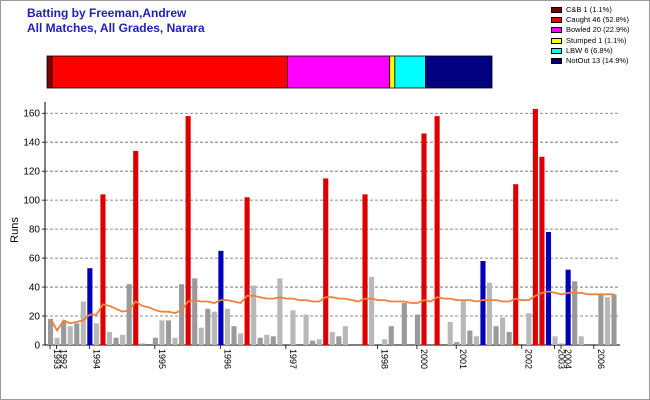 The image size is (650, 400). What do you see at coordinates (601, 359) in the screenshot?
I see `x-year-label: 2006` at bounding box center [601, 359].